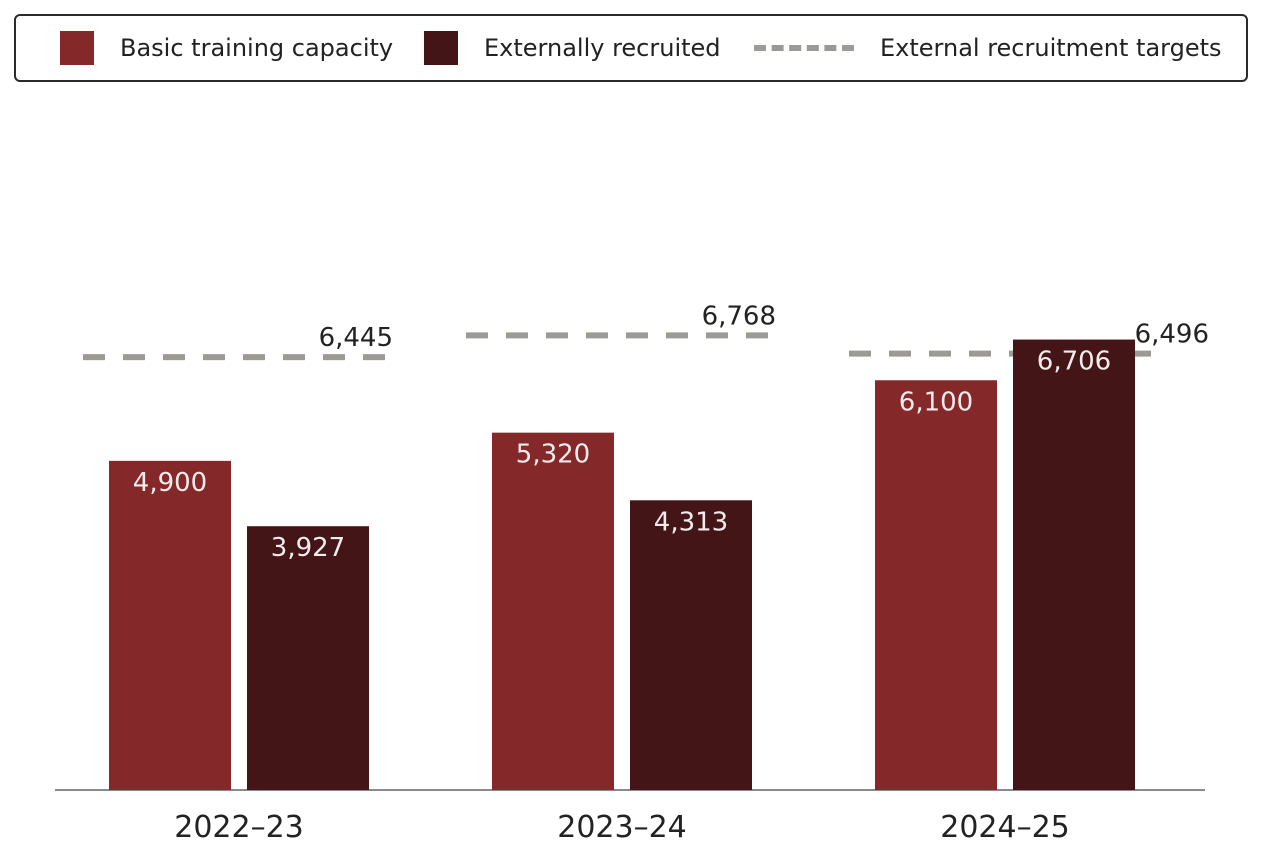 The width and height of the screenshot is (1280, 861). I want to click on legend-label-externally-recruited: Externally recruited, so click(602, 48).